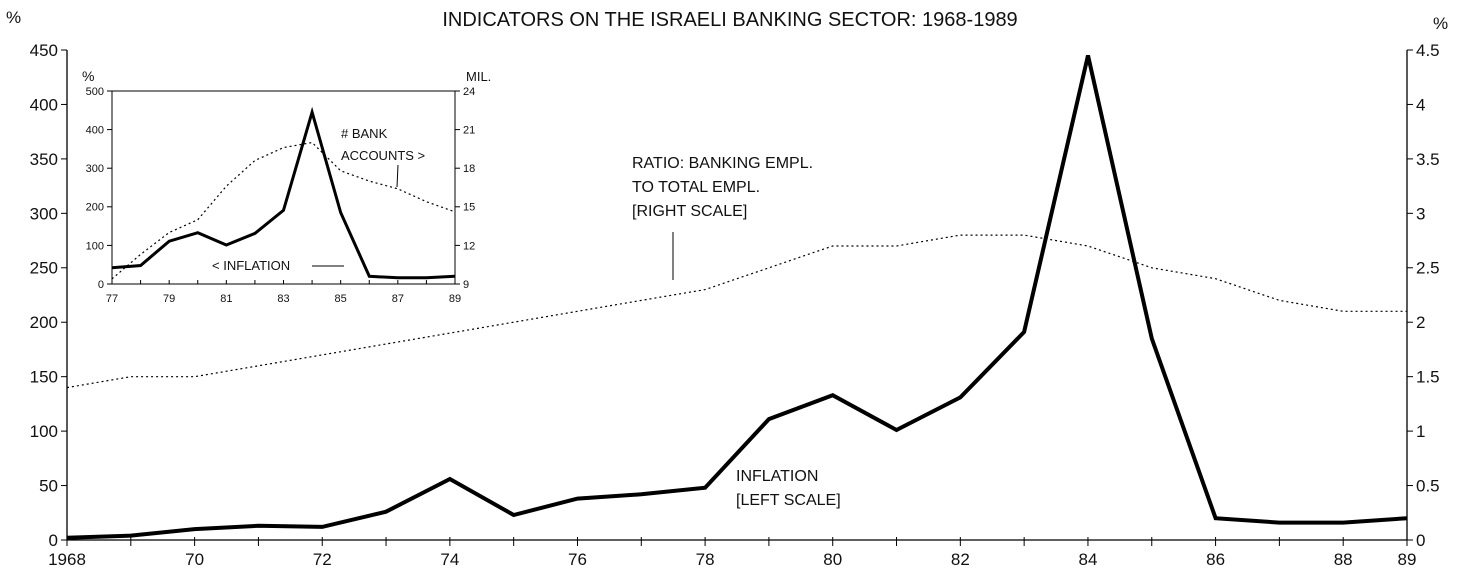 The image size is (1466, 575). Describe the element at coordinates (689, 211) in the screenshot. I see `ratio-label: [RIGHT SCALE]` at that location.